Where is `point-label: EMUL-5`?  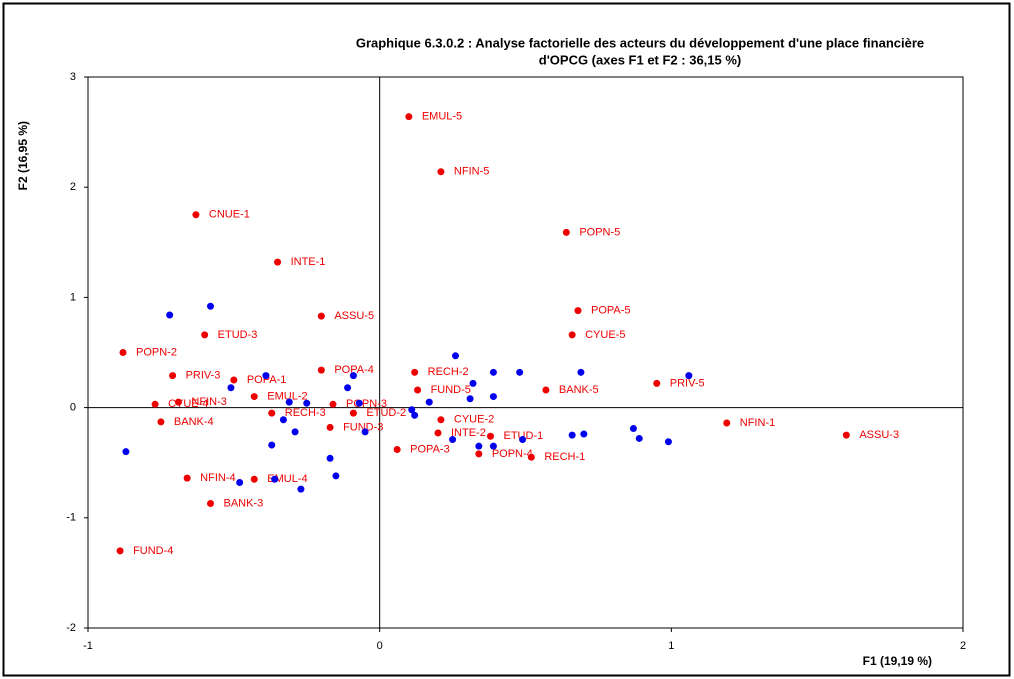
point-label: EMUL-5 is located at coordinates (442, 117).